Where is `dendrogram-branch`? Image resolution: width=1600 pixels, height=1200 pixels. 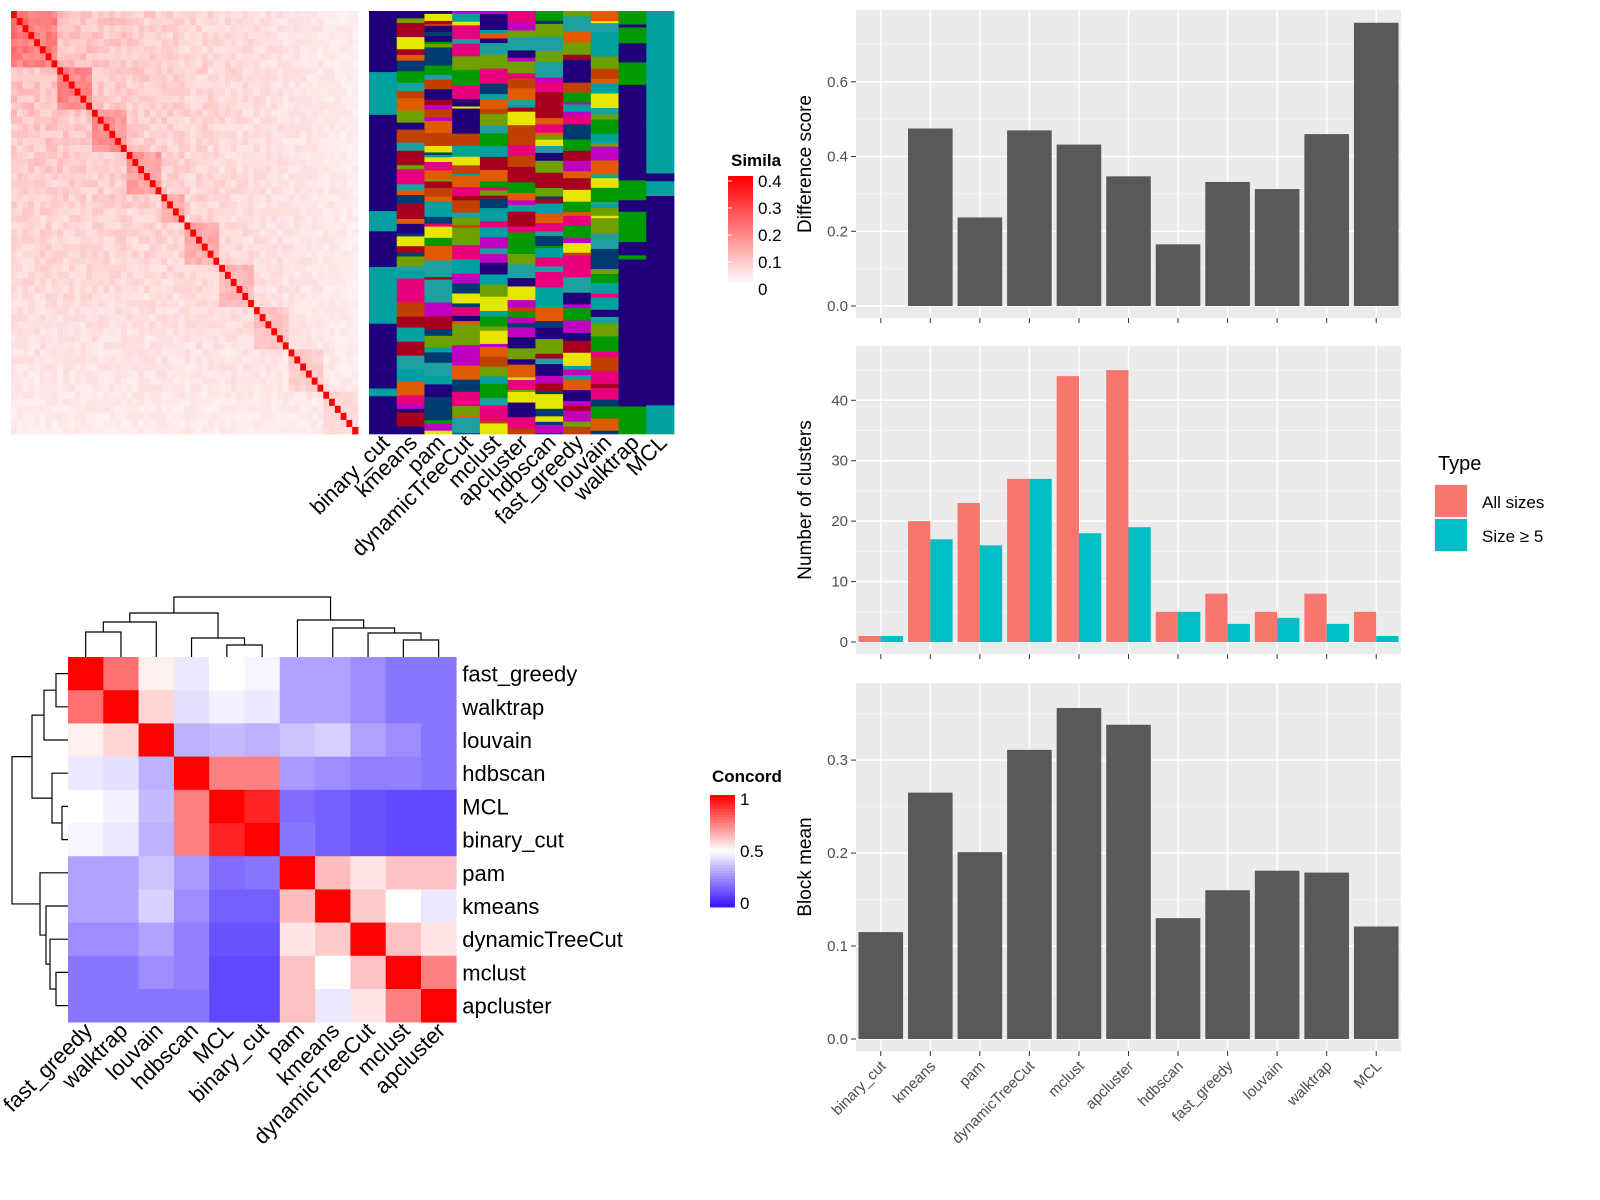 dendrogram-branch is located at coordinates (56, 935).